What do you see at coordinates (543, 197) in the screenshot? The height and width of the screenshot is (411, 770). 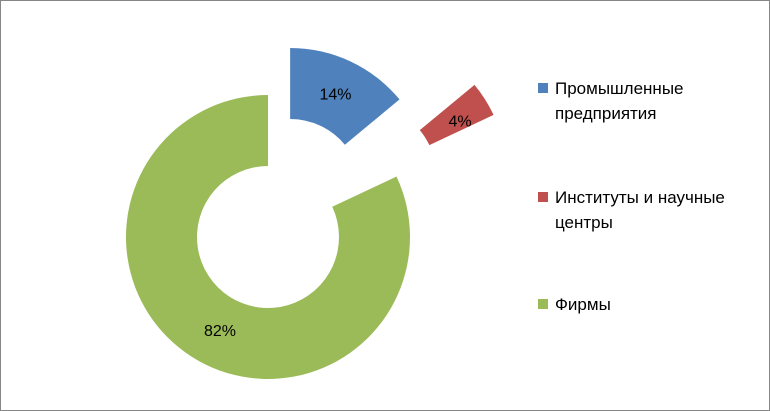 I see `legend-swatch-institutes` at bounding box center [543, 197].